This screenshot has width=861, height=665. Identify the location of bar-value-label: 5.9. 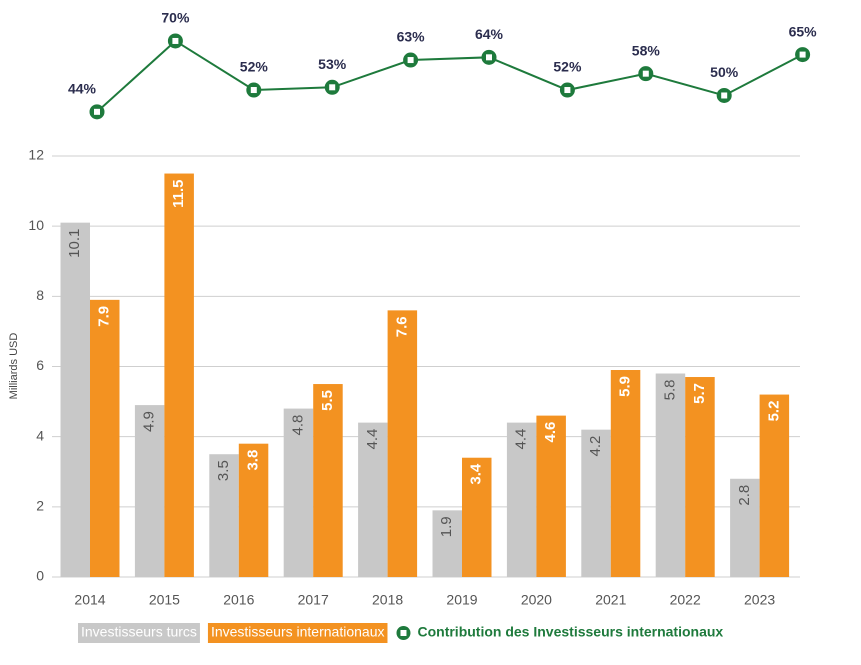
(625, 386).